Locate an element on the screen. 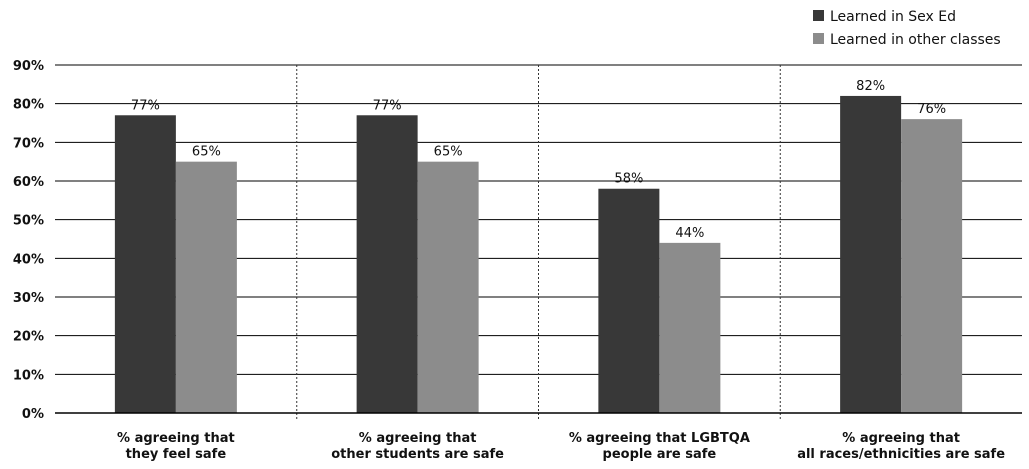 The width and height of the screenshot is (1029, 469). y-tick-label: 50% is located at coordinates (28, 221).